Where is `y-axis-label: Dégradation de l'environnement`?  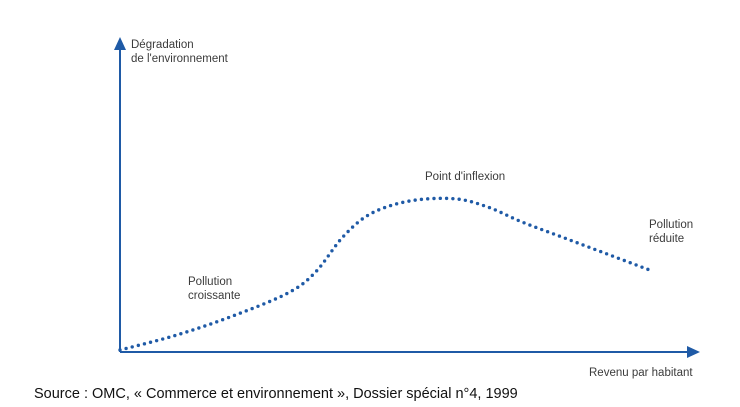 y-axis-label: Dégradation de l'environnement is located at coordinates (180, 52).